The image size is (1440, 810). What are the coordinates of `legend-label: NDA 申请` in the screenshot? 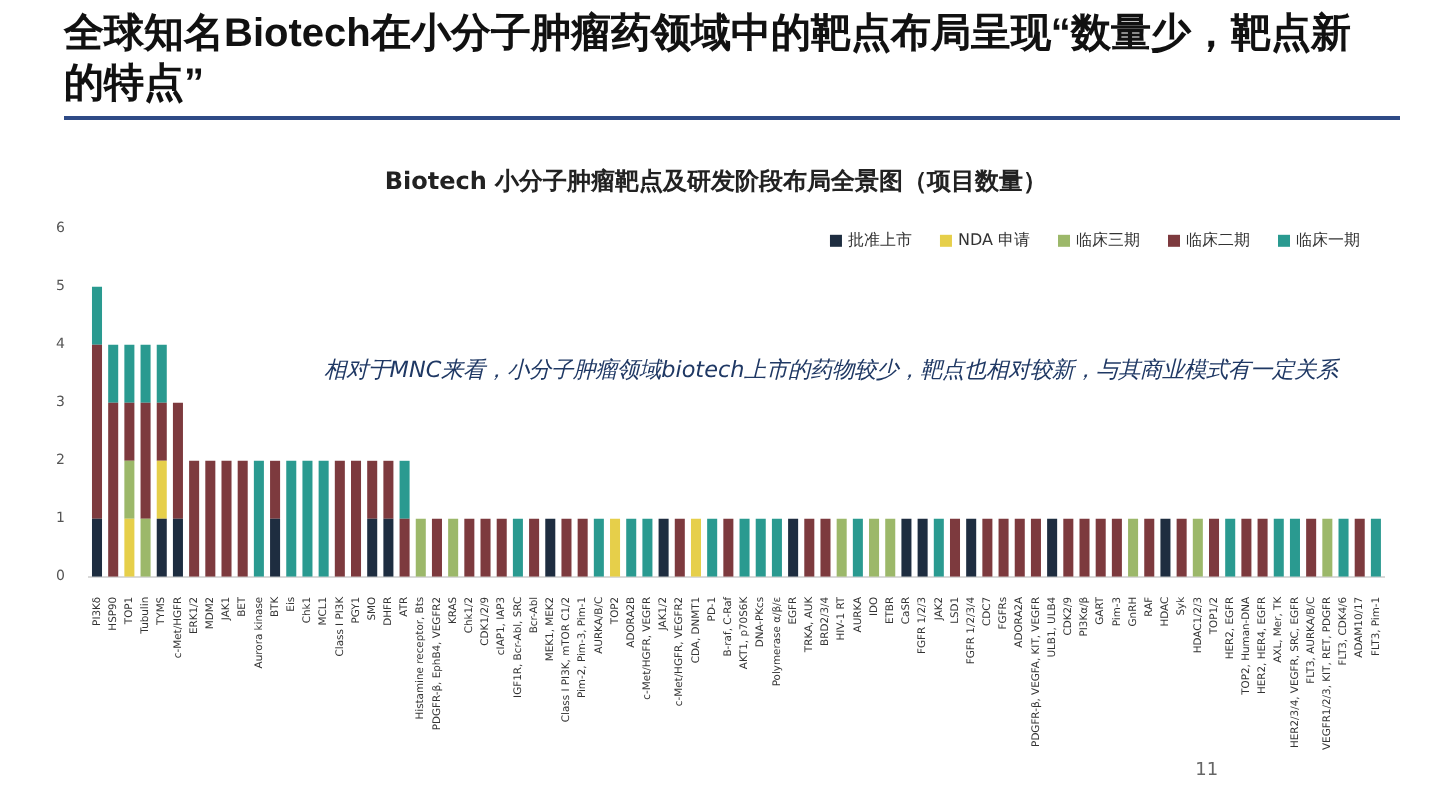 It's located at (994, 239).